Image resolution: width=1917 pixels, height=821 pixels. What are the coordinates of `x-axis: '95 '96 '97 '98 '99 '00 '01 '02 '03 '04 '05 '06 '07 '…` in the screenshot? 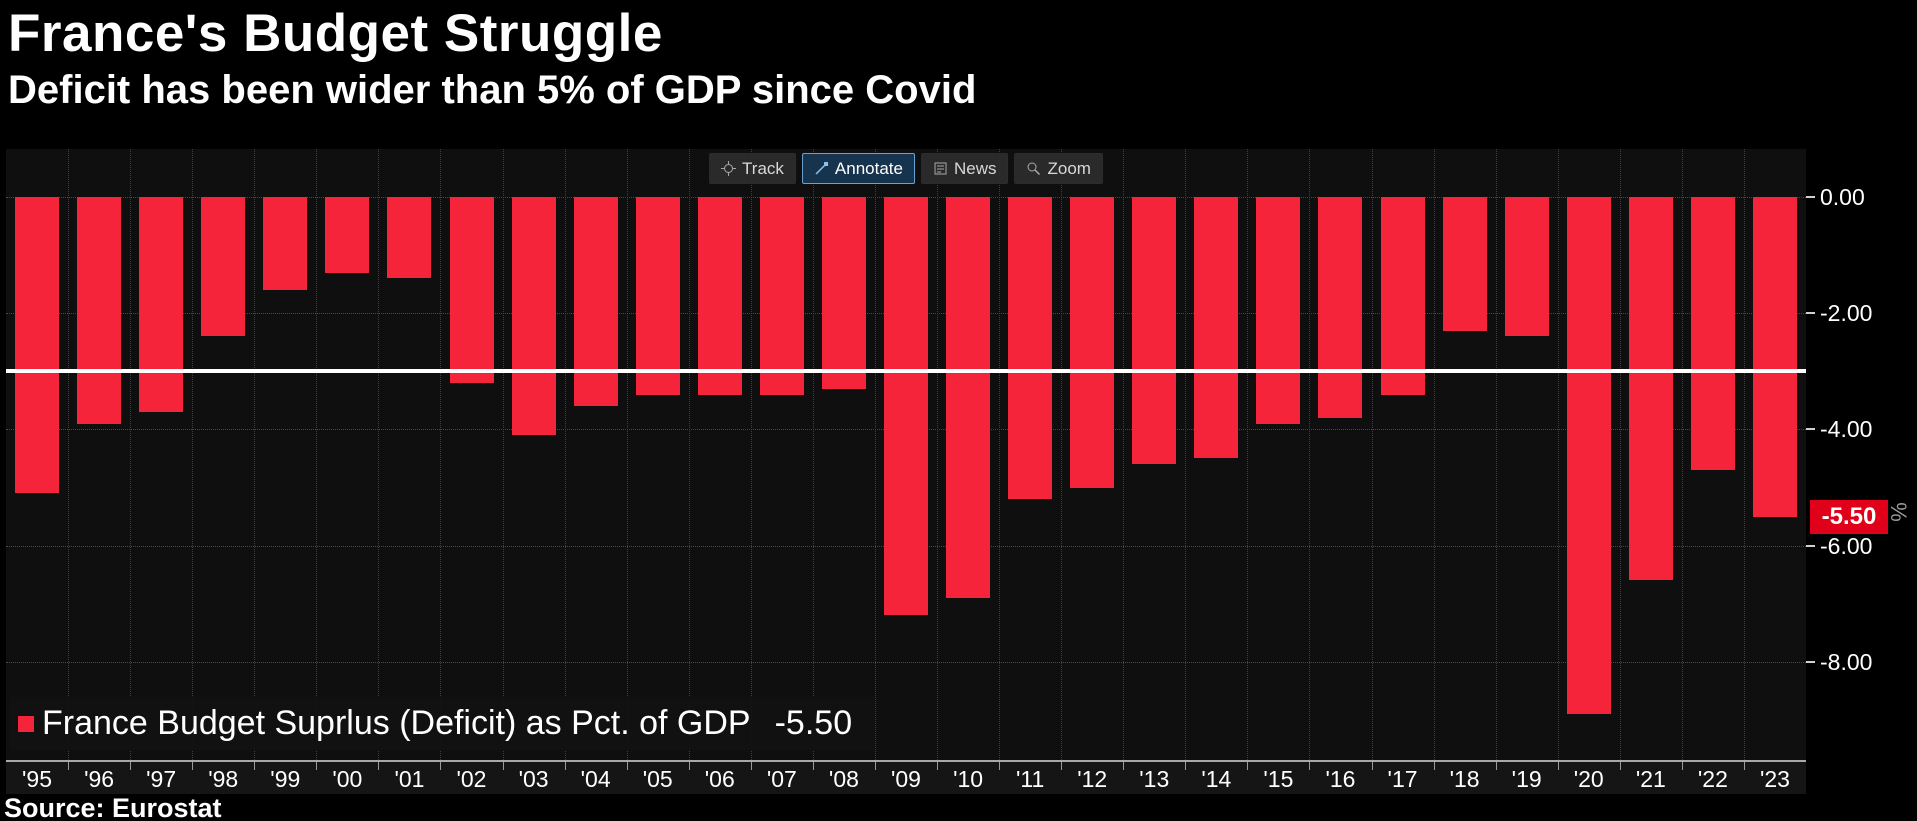 It's located at (906, 777).